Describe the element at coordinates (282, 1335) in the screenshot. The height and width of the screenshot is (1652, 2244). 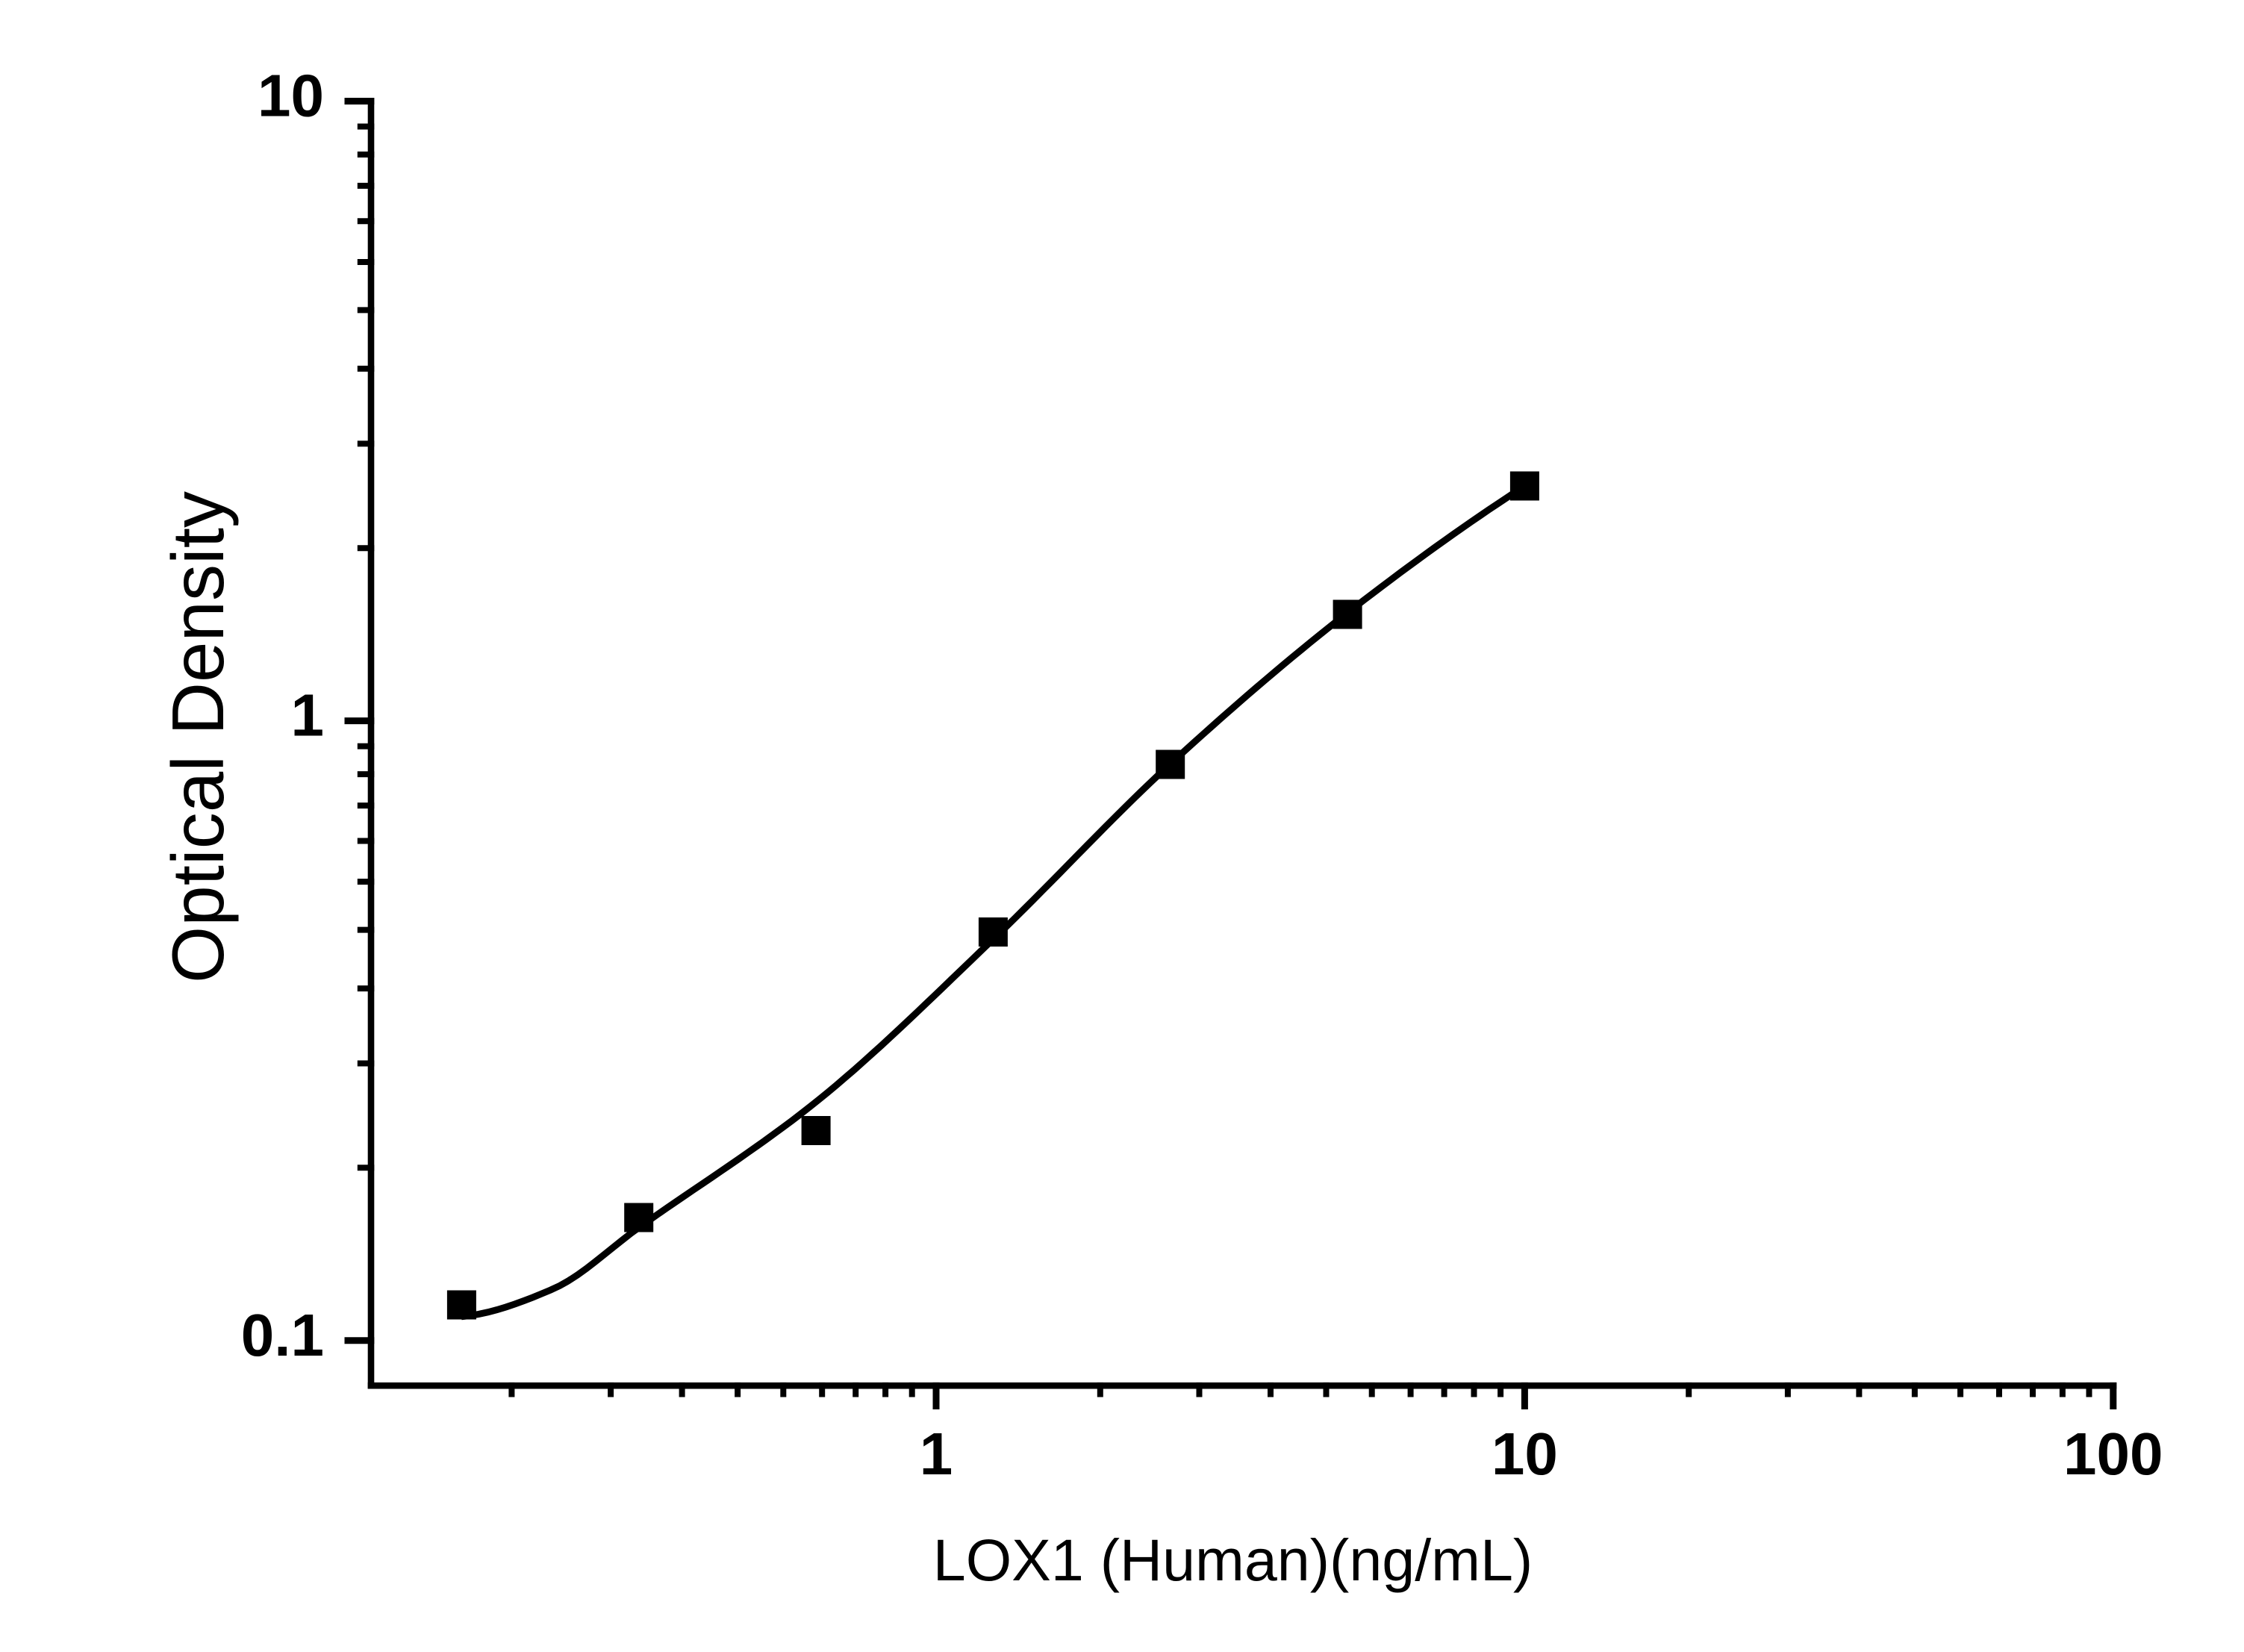
I see `svg-text: 0.1` at that location.